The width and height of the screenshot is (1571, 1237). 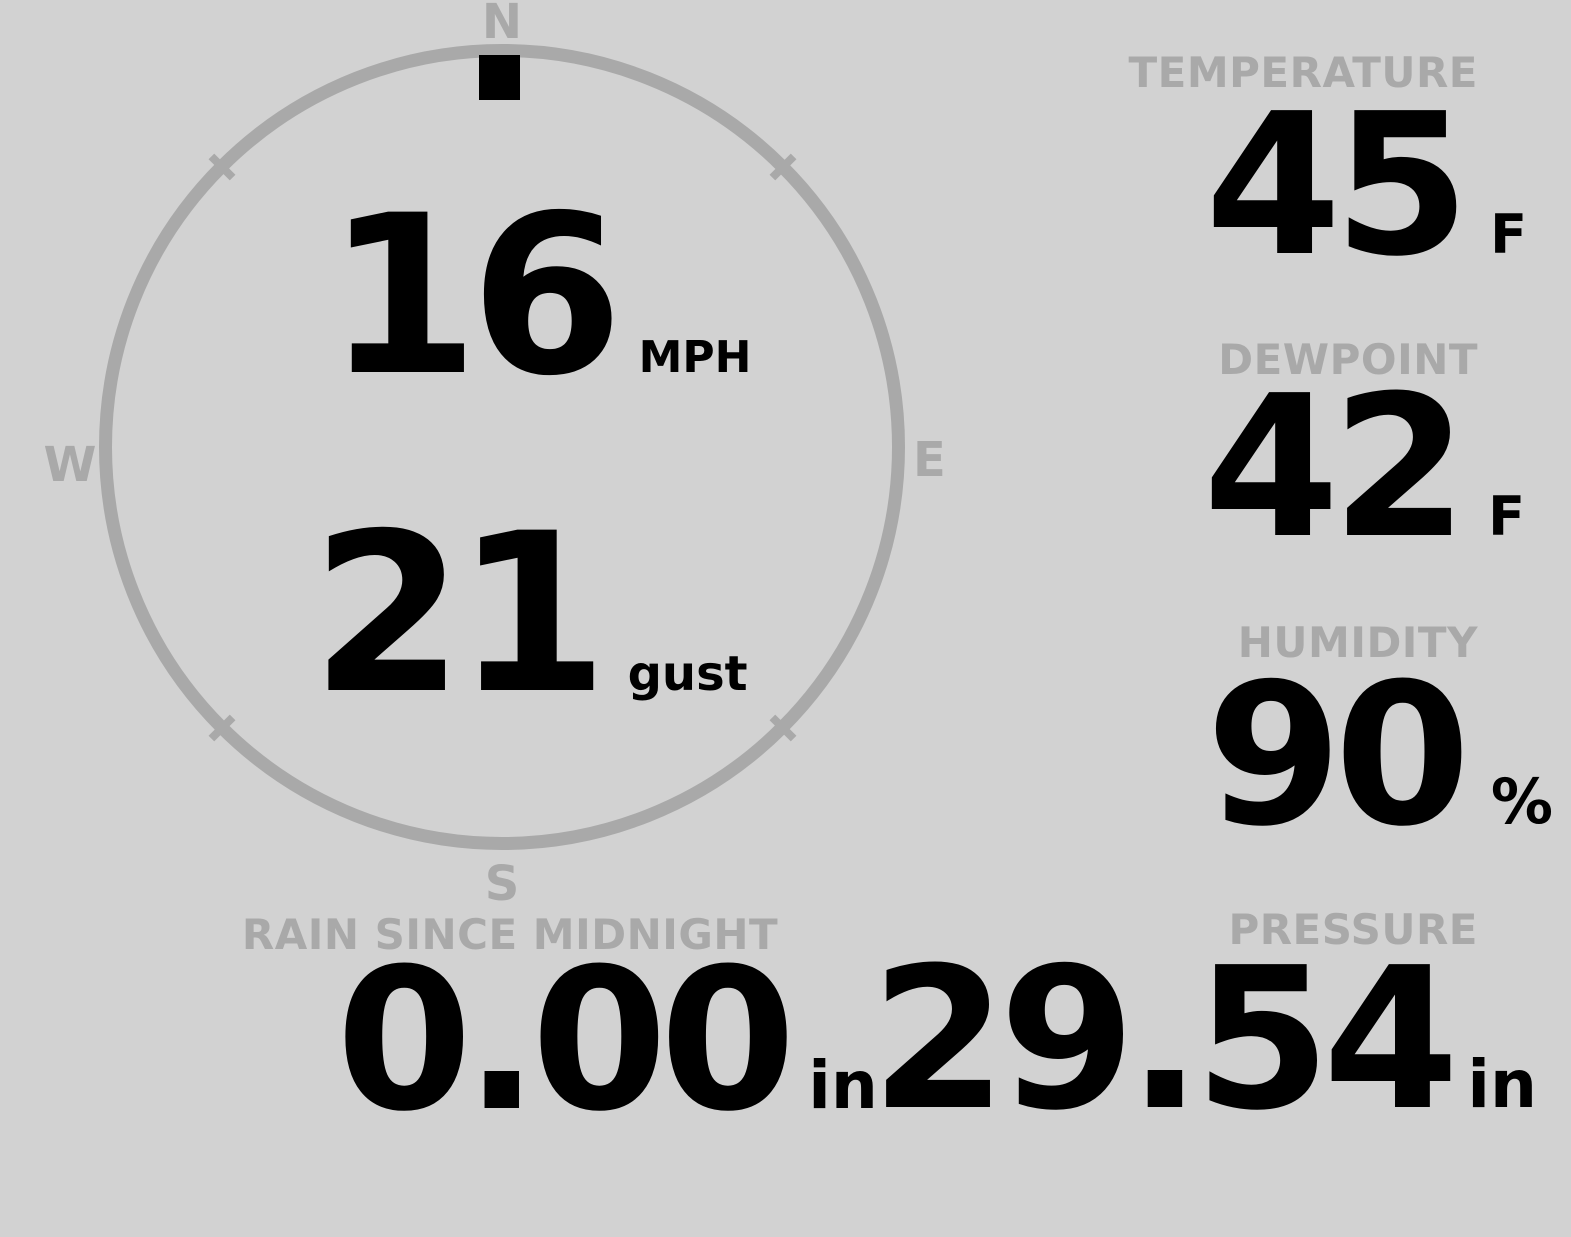 What do you see at coordinates (499, 77) in the screenshot?
I see `wind-direction-marker-icon` at bounding box center [499, 77].